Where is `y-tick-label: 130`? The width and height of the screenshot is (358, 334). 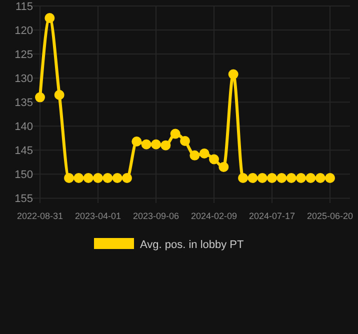 y-tick-label: 130 is located at coordinates (23, 78).